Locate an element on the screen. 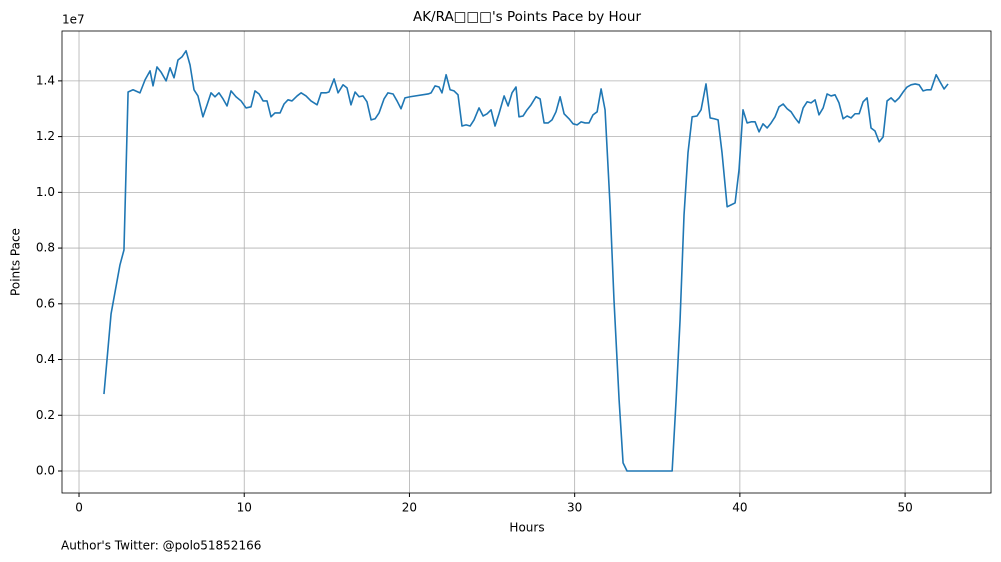  x-tick-label: 0 is located at coordinates (79, 508).